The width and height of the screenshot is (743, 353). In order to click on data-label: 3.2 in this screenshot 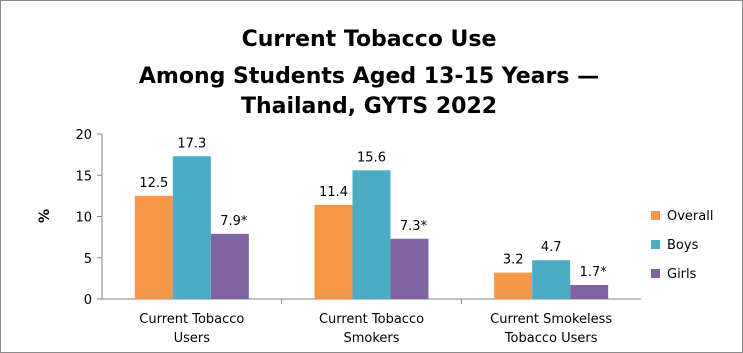, I will do `click(513, 260)`.